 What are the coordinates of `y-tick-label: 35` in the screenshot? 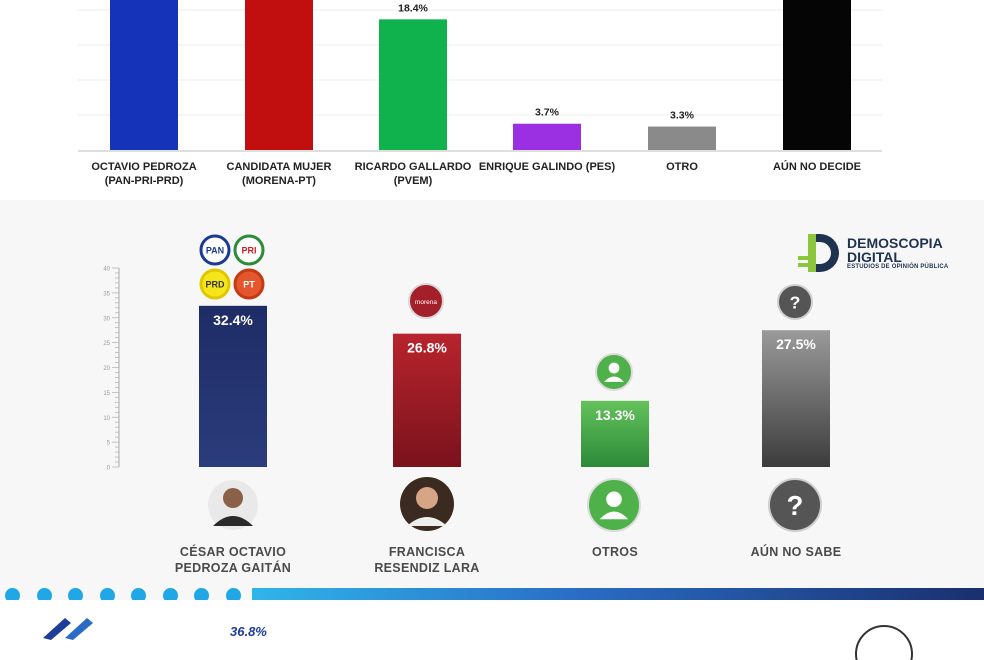 It's located at (106, 294).